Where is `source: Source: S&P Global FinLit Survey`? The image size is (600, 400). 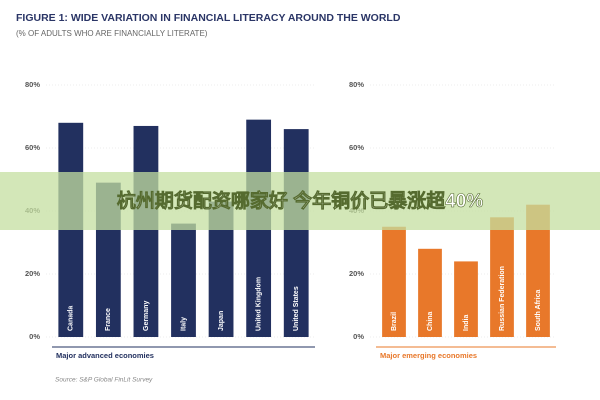 source: Source: S&P Global FinLit Survey is located at coordinates (104, 380).